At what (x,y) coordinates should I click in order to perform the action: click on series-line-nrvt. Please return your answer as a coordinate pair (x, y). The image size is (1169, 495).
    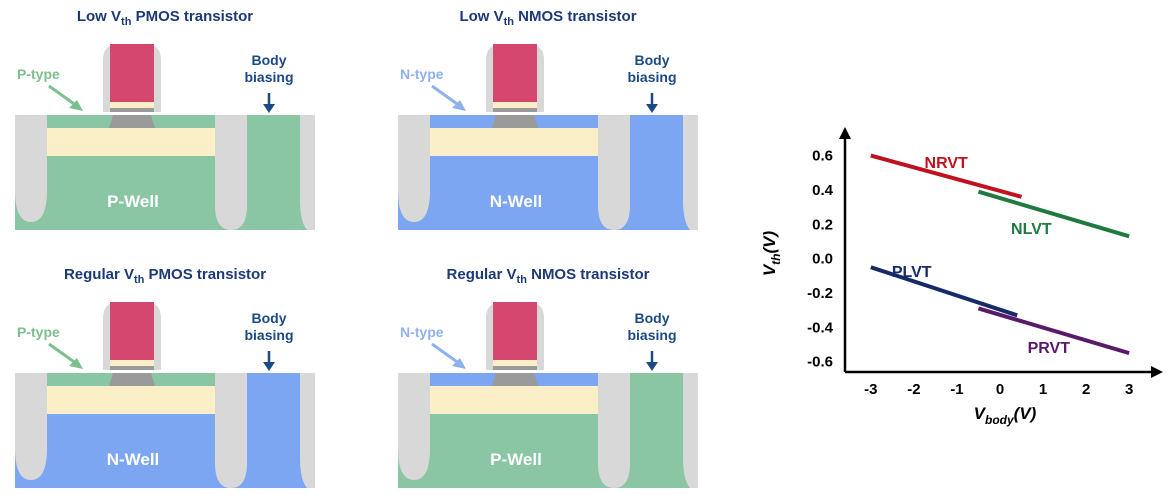
    Looking at the image, I should click on (946, 176).